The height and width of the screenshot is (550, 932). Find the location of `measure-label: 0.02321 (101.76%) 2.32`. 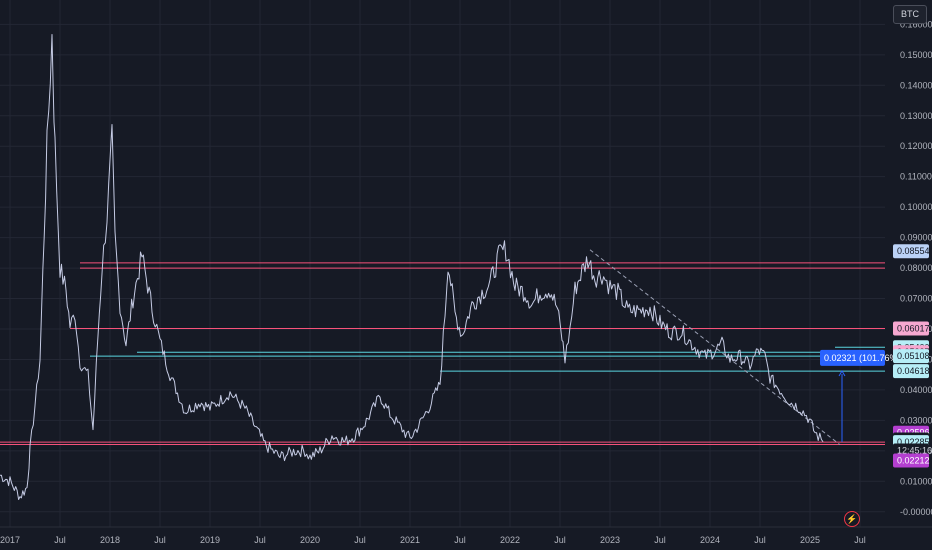

measure-label: 0.02321 (101.76%) 2.32 is located at coordinates (872, 358).